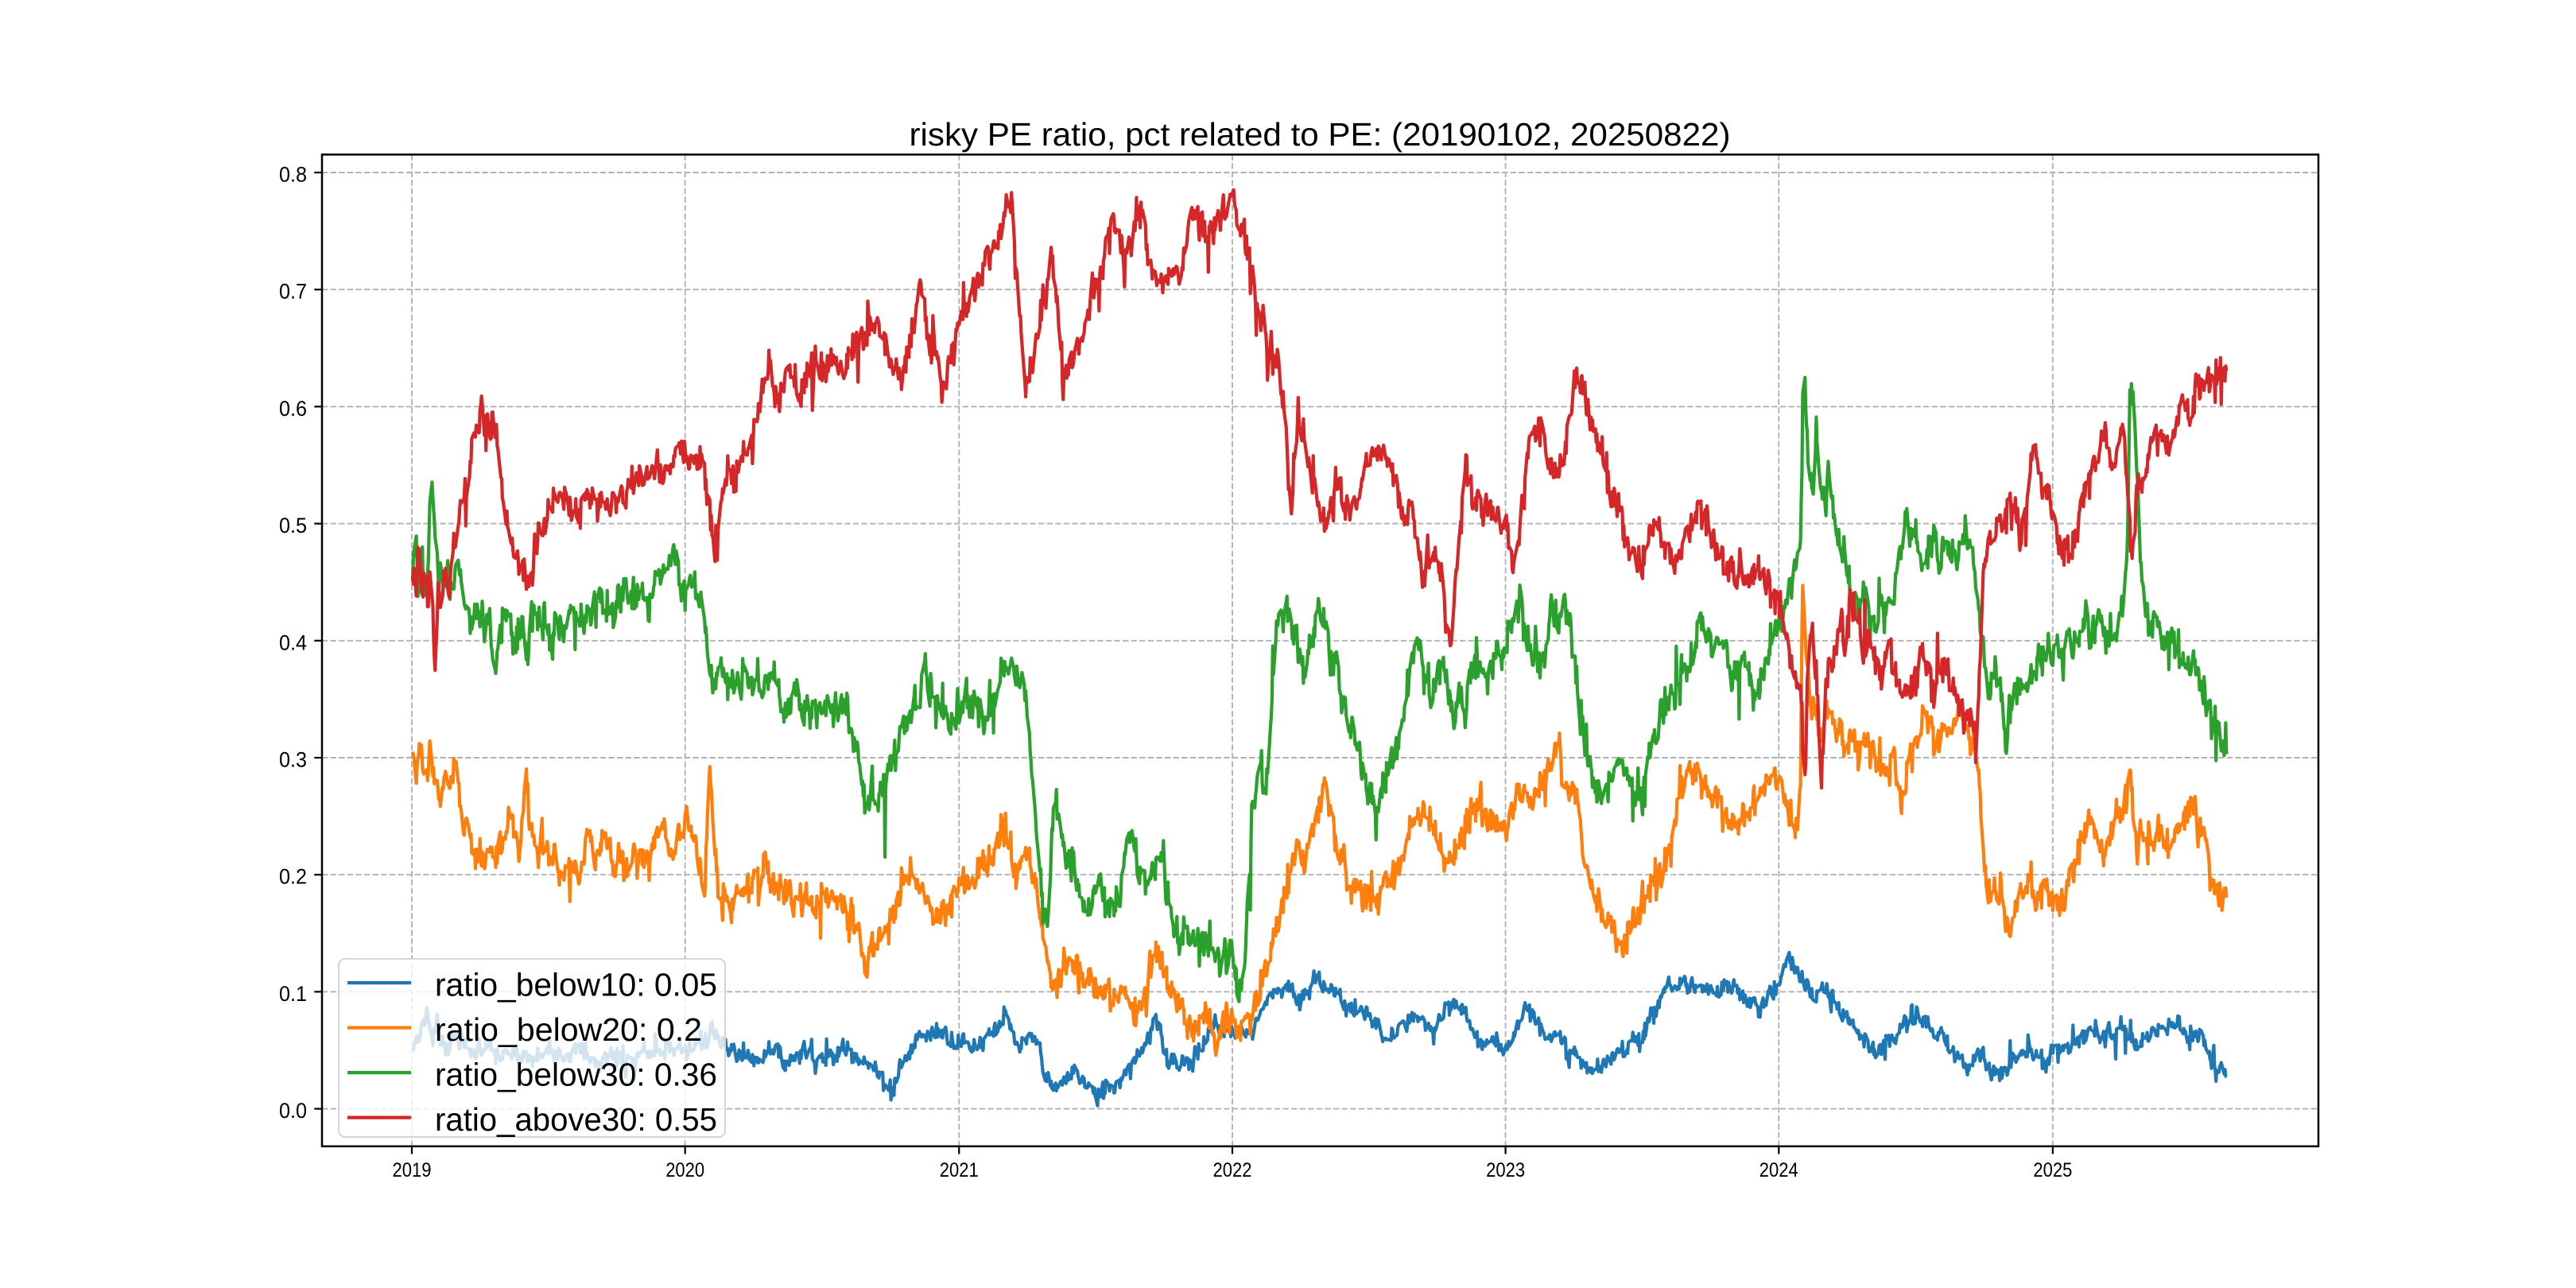 This screenshot has height=1288, width=2576. Describe the element at coordinates (1232, 1170) in the screenshot. I see `svg-text: 2022` at that location.